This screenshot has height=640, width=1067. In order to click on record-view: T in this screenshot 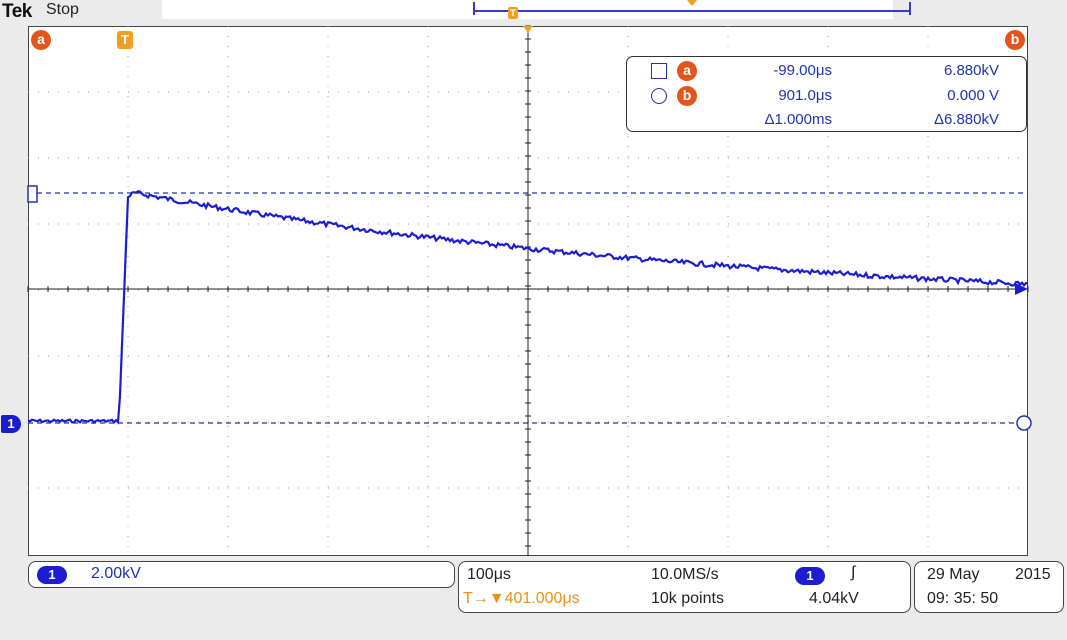, I will do `click(536, 9)`.